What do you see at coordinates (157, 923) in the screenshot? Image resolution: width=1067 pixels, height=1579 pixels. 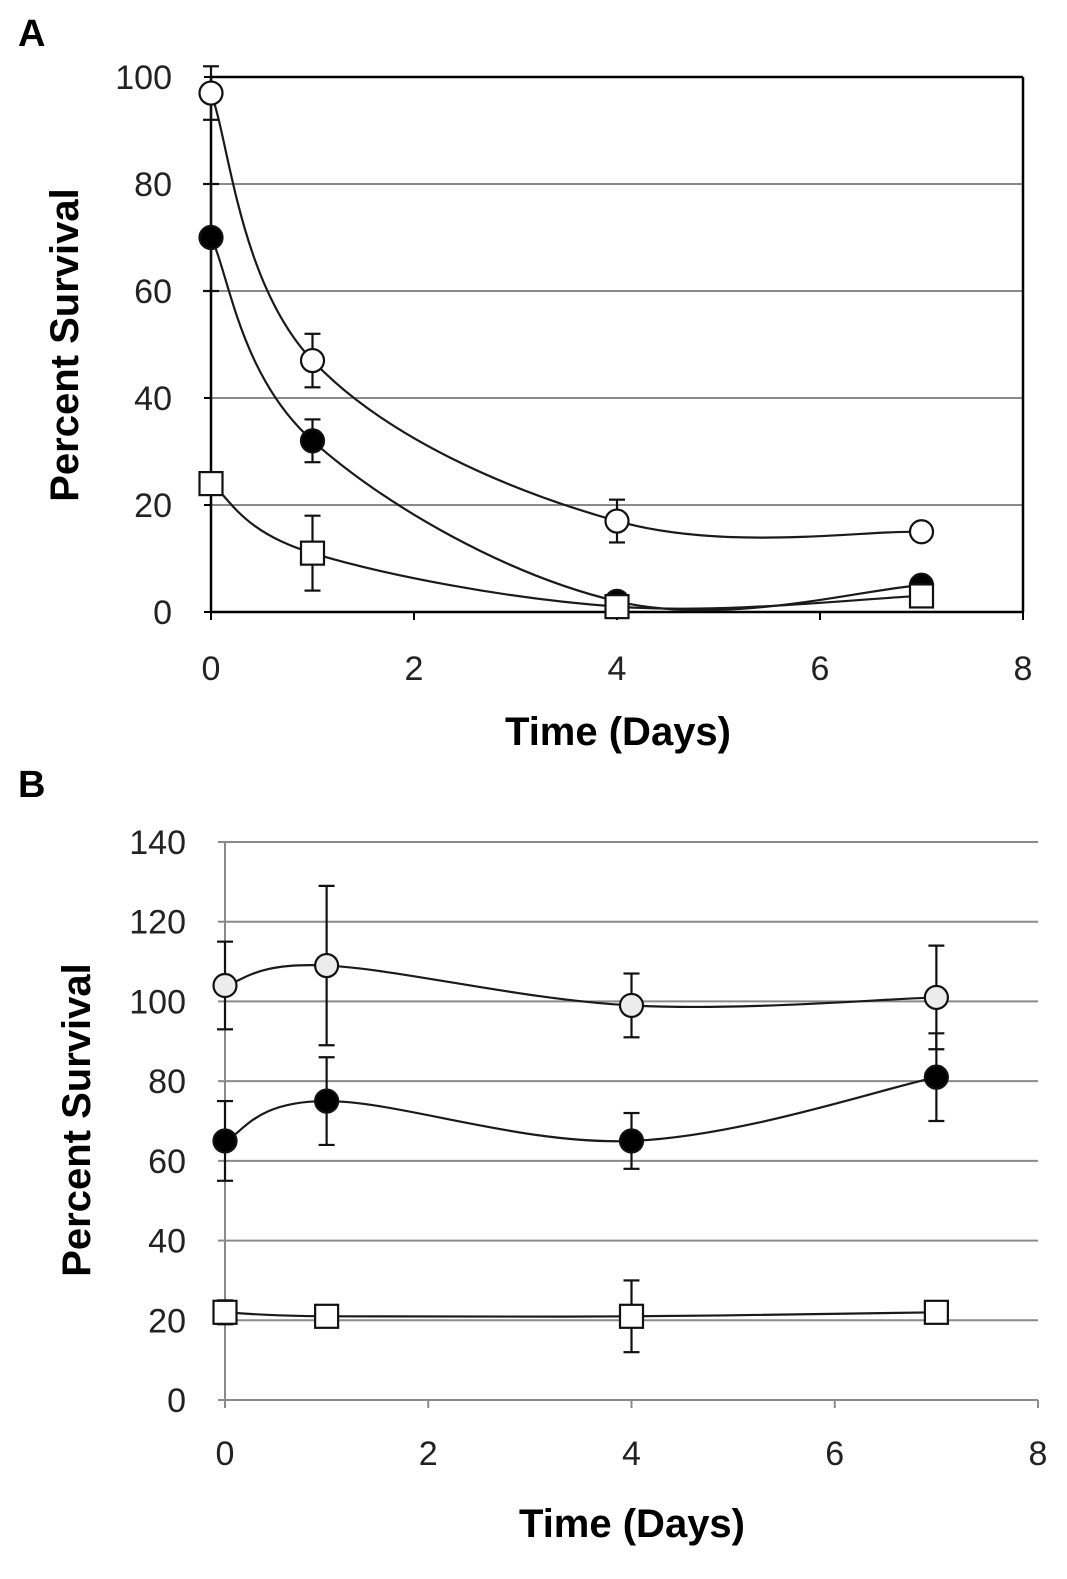 I see `chart-b-y-tick-label: 120` at bounding box center [157, 923].